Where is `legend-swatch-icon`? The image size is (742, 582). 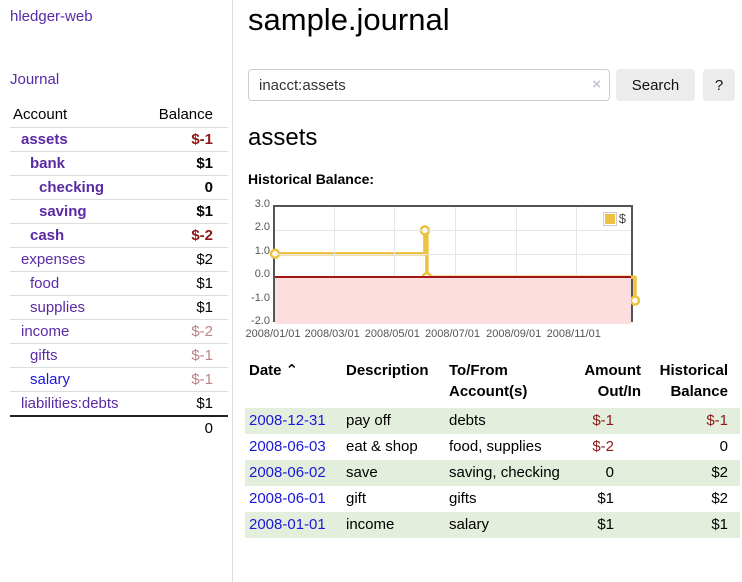 legend-swatch-icon is located at coordinates (609, 218).